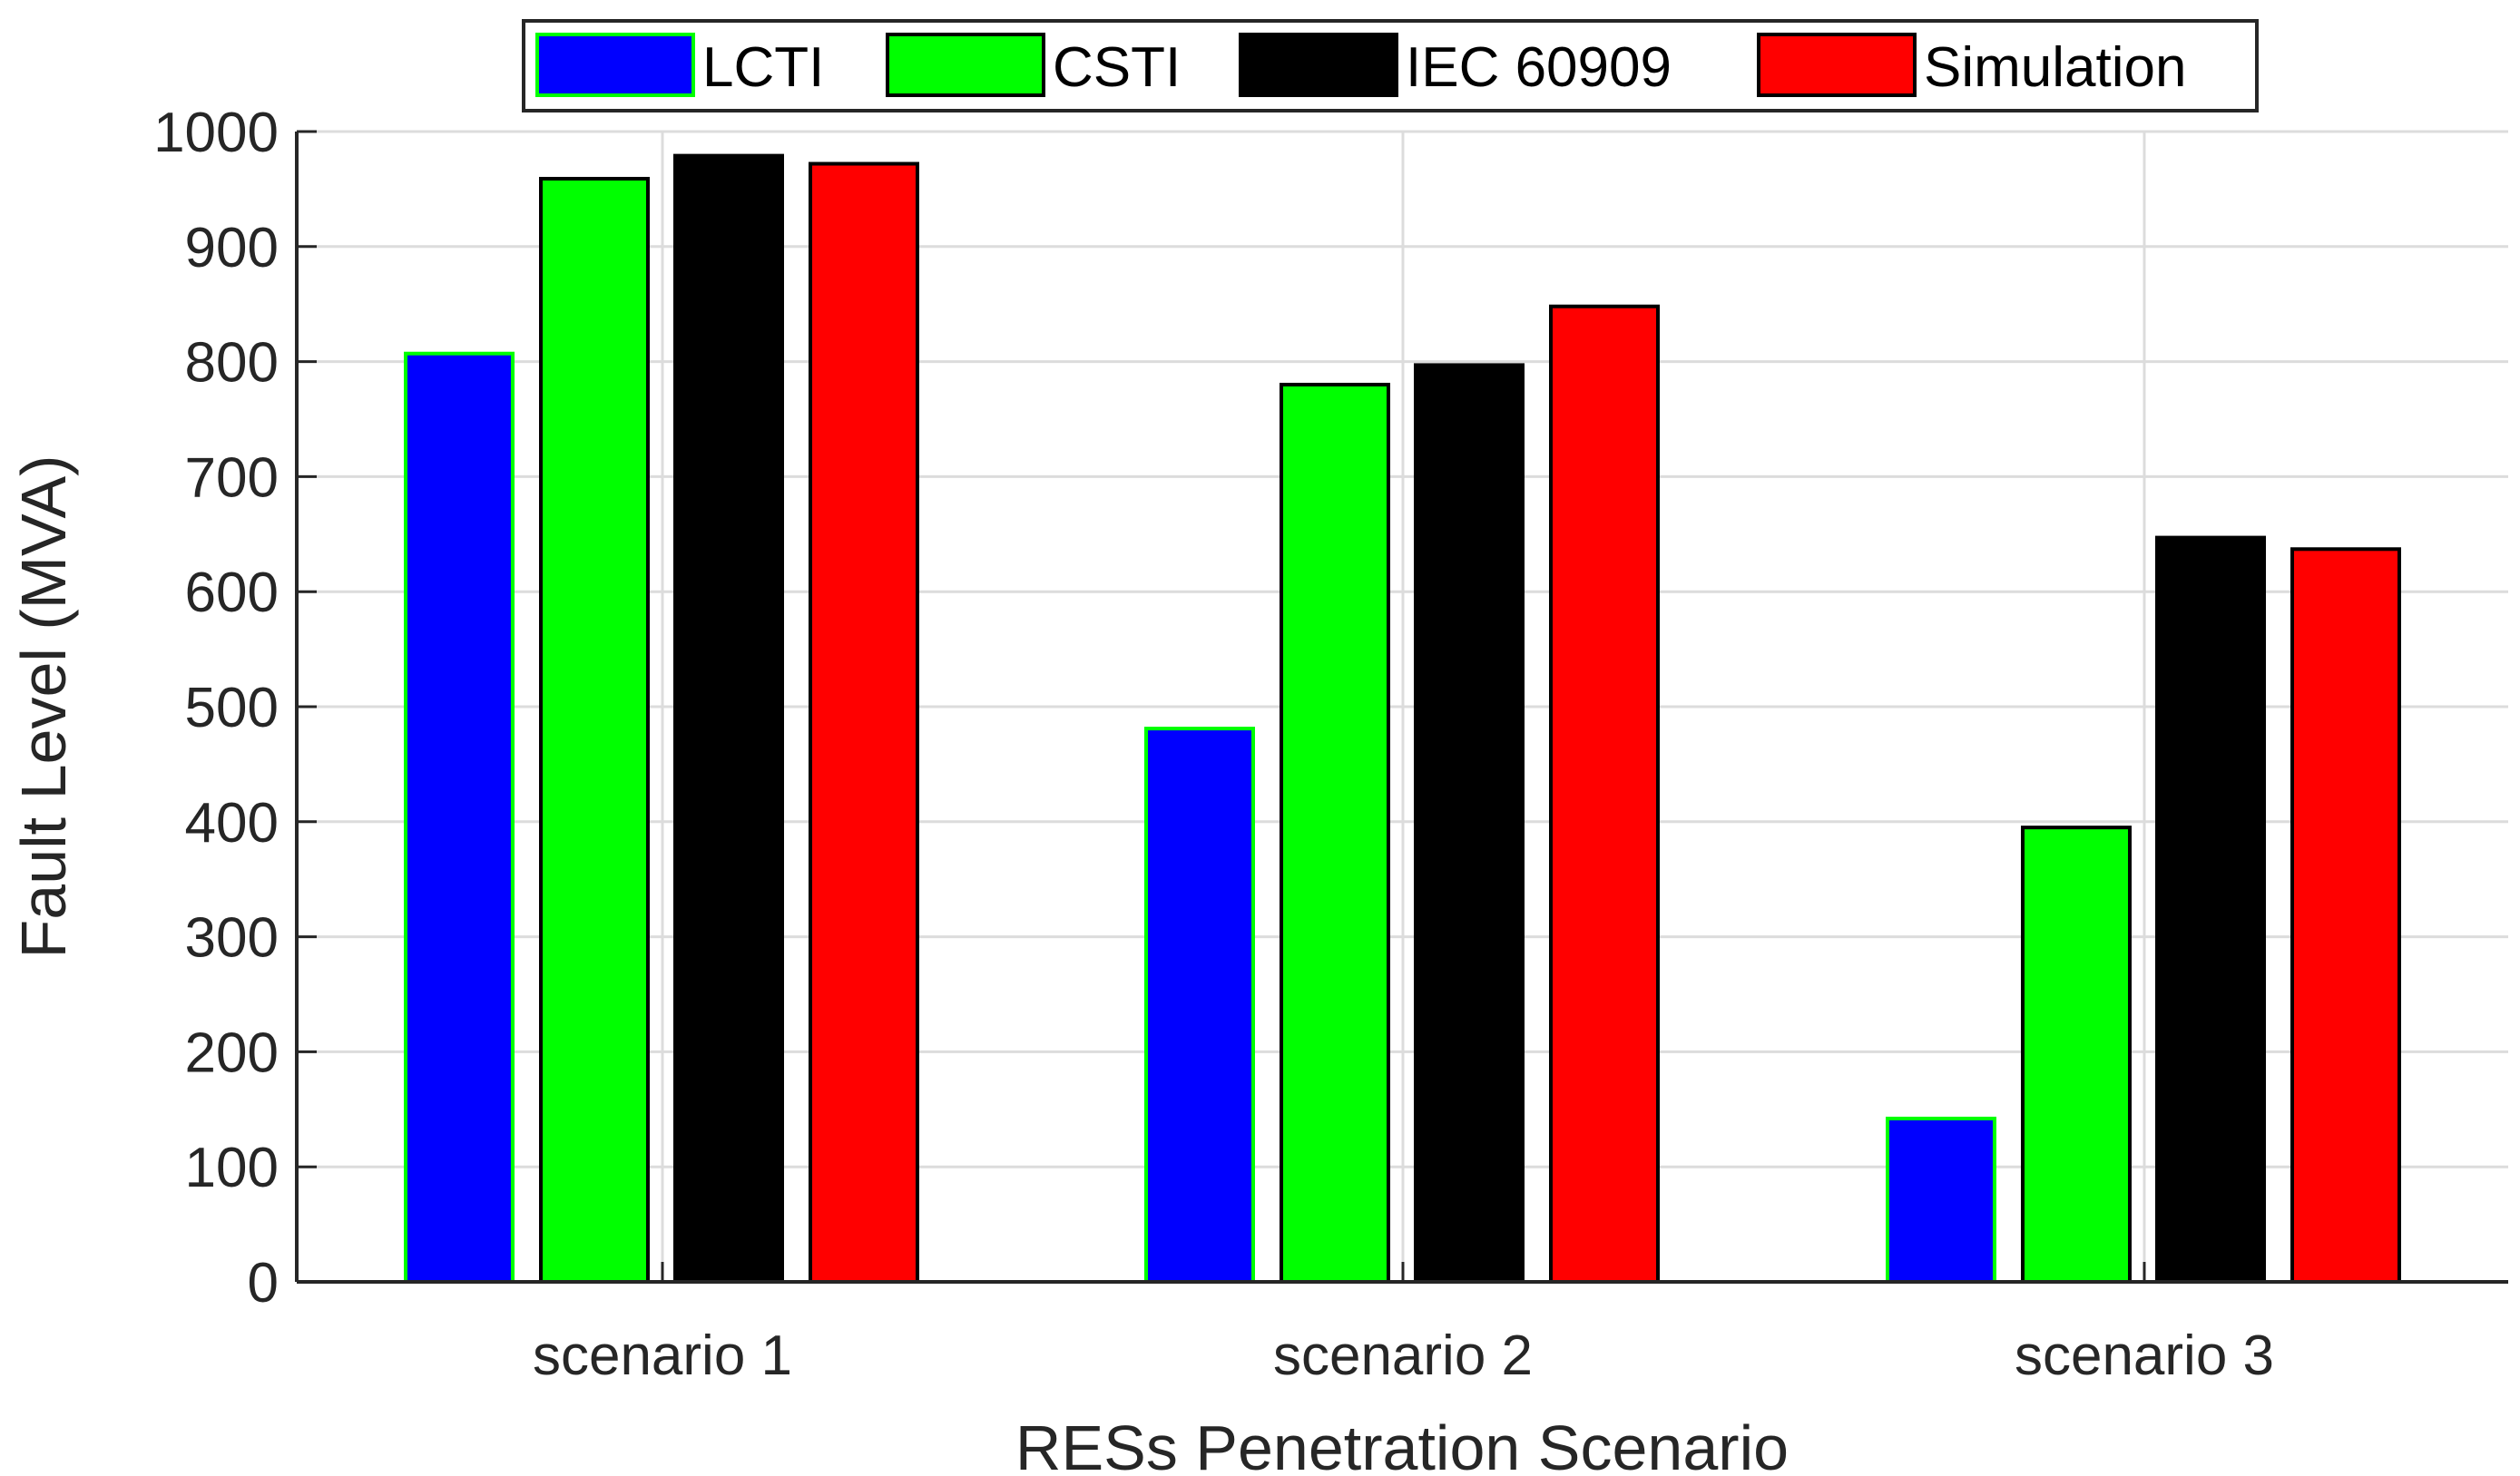  What do you see at coordinates (232, 593) in the screenshot?
I see `y-tick-label: 600` at bounding box center [232, 593].